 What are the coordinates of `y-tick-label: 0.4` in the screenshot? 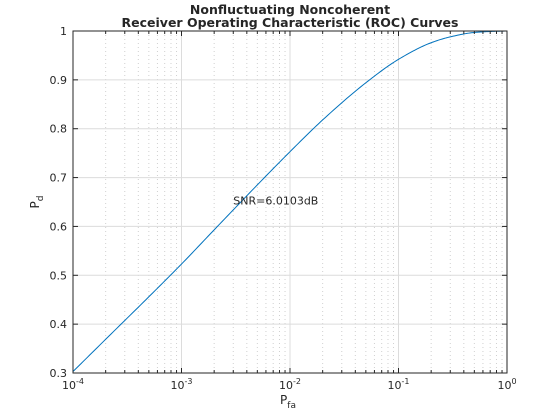 It's located at (59, 324).